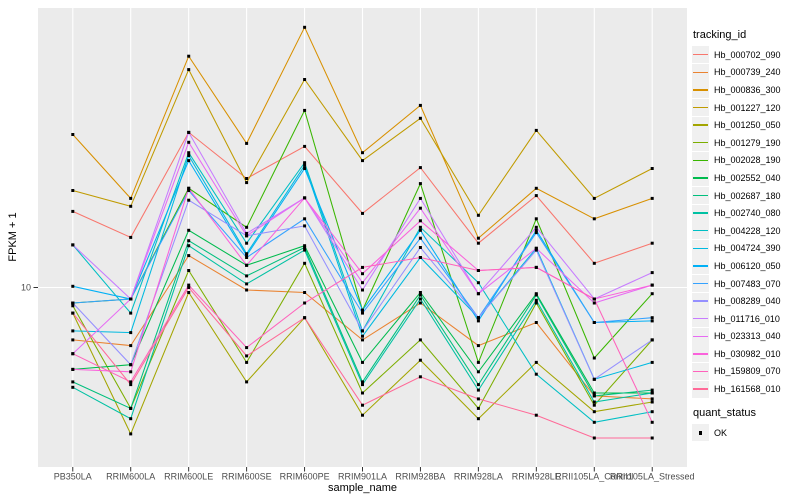 This screenshot has height=500, width=800. What do you see at coordinates (594, 299) in the screenshot?
I see `data-point-Hb_159809_070-RRII105LA_Control` at bounding box center [594, 299].